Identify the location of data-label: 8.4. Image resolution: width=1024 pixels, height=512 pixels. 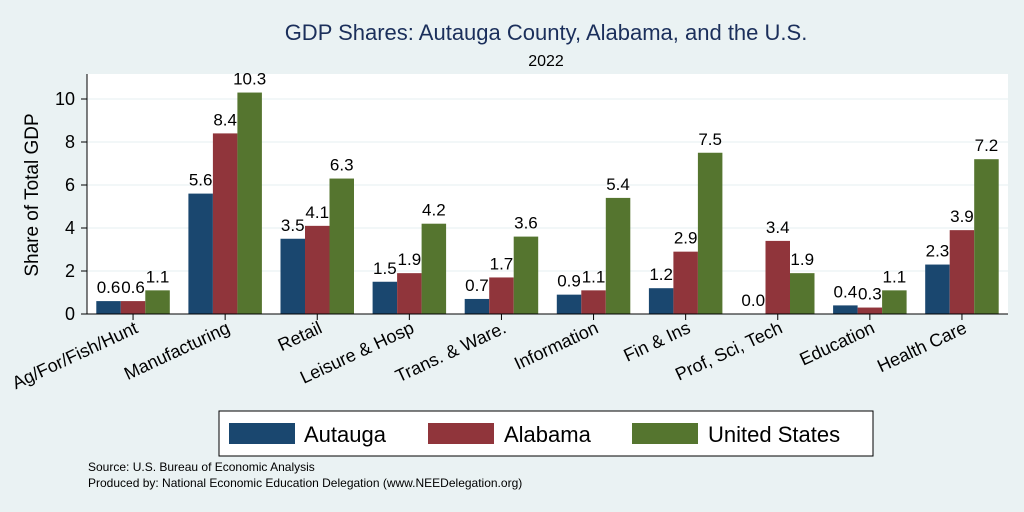
(225, 119).